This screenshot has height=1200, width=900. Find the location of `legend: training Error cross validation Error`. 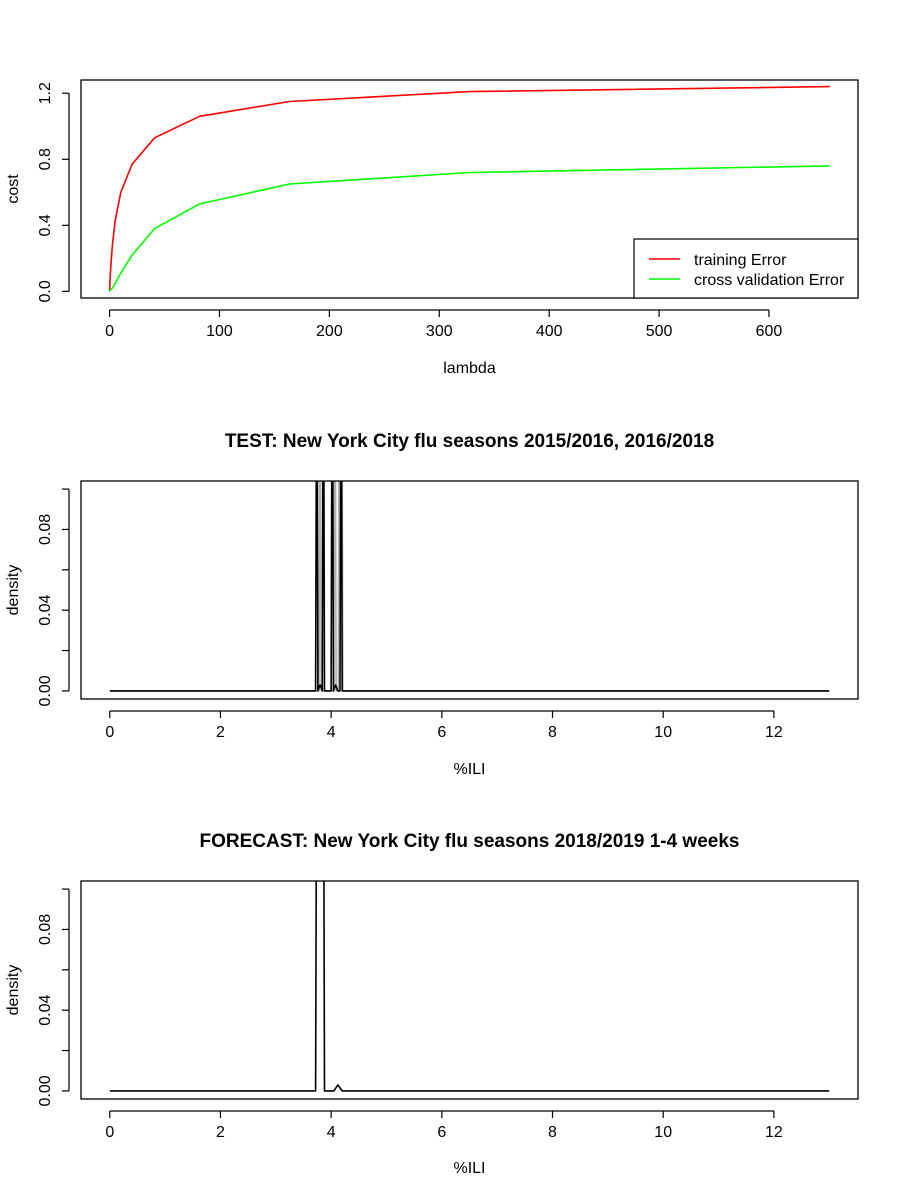

legend: training Error cross validation Error is located at coordinates (746, 268).